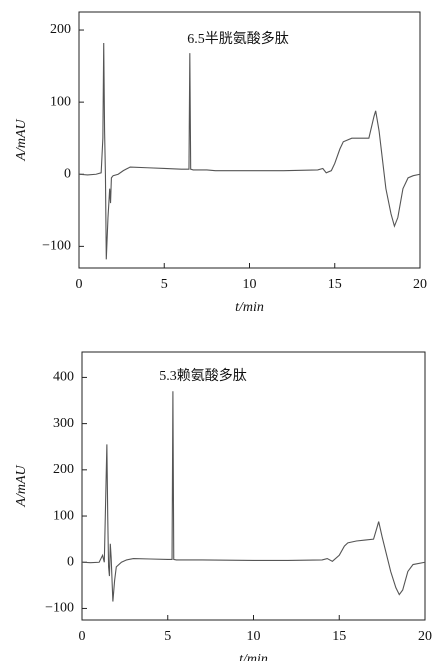 This screenshot has width=445, height=661. What do you see at coordinates (63, 377) in the screenshot?
I see `y-tick-label: 400` at bounding box center [63, 377].